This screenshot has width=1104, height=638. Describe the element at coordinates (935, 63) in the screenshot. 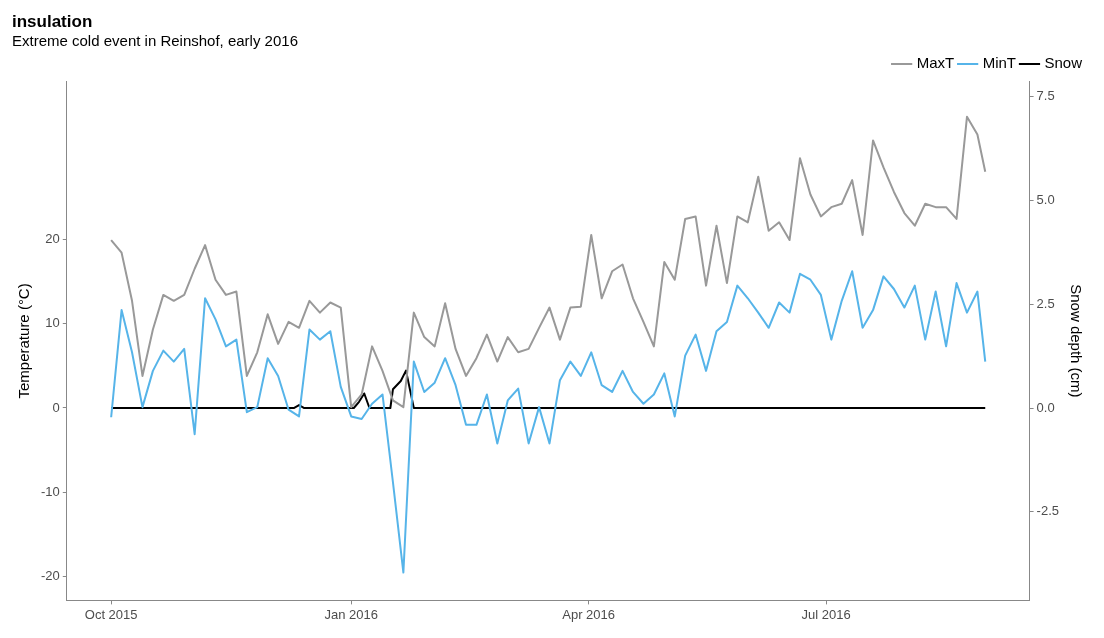

I see `legend-label: MaxT` at that location.